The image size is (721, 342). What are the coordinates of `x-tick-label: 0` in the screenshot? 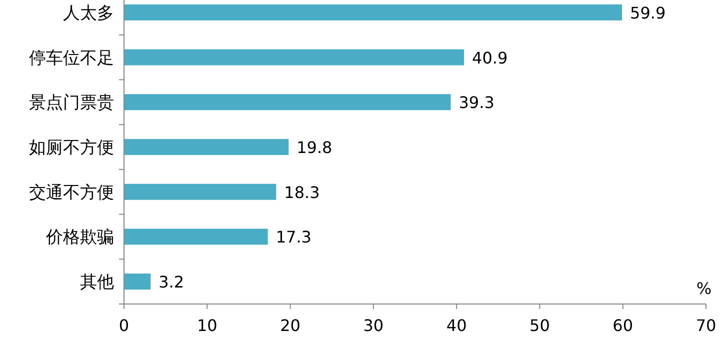 It's located at (124, 325).